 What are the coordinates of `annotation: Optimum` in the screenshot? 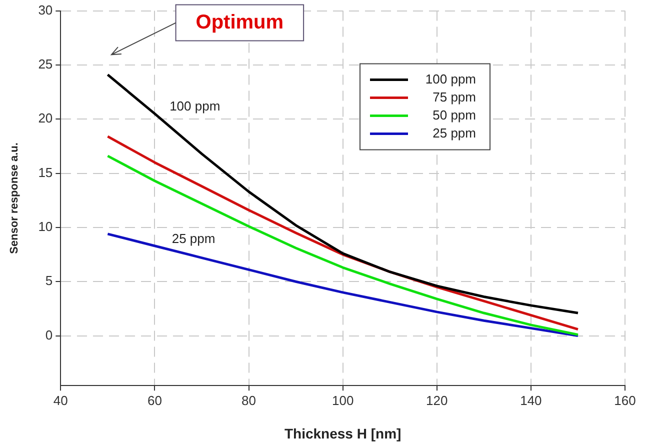 It's located at (240, 22).